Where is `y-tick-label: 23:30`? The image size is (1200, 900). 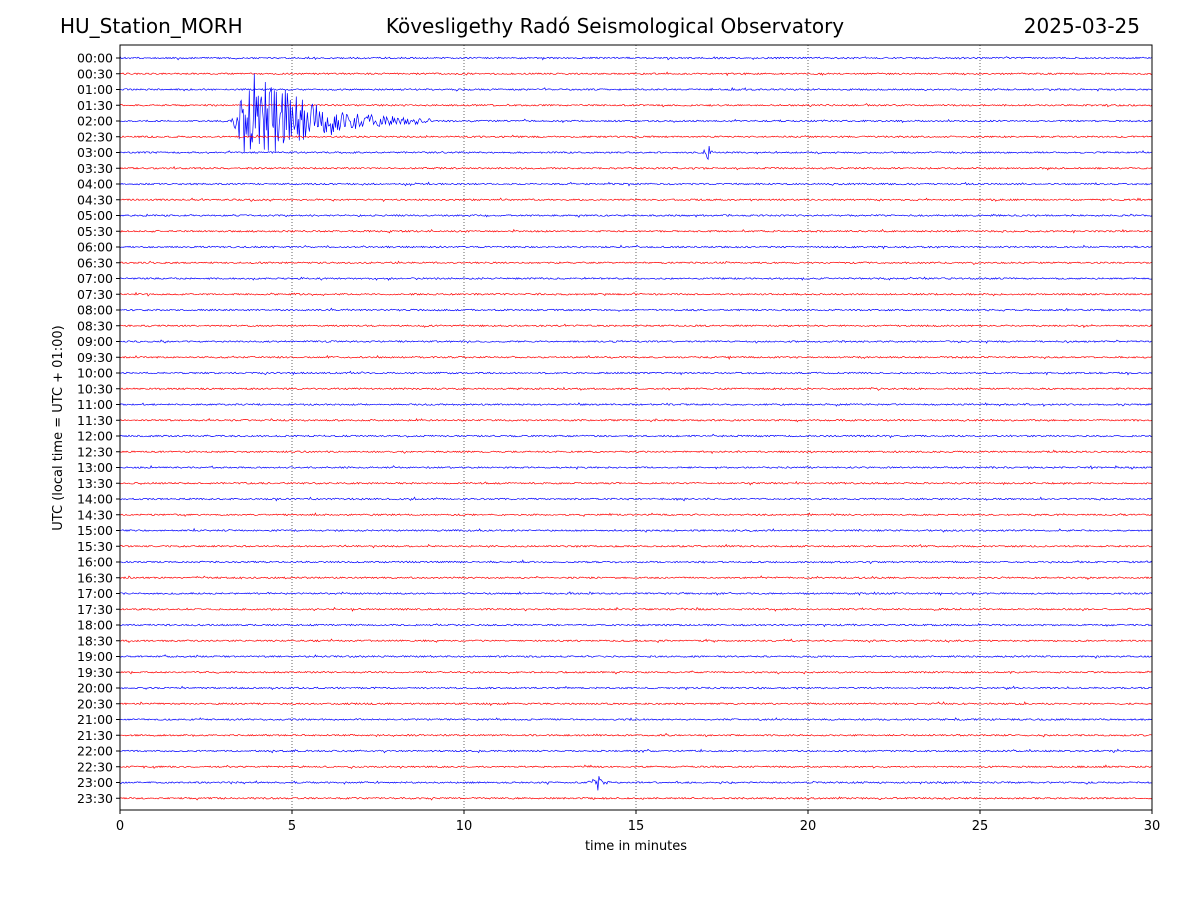 y-tick-label: 23:30 is located at coordinates (95, 798).